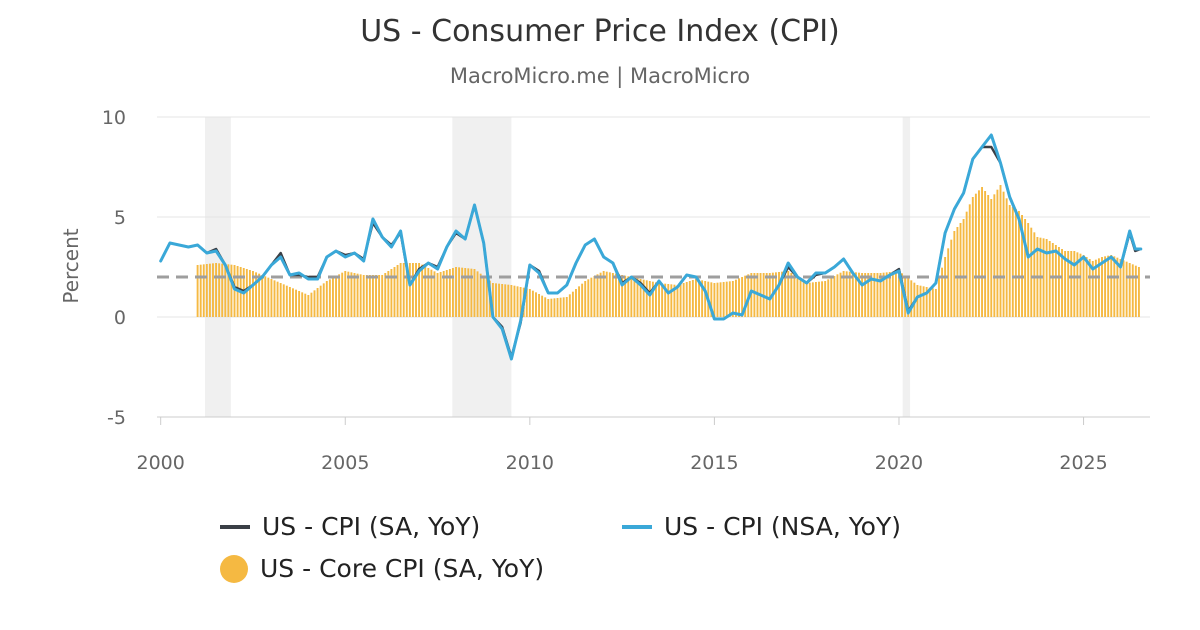 This screenshot has height=630, width=1200. Describe the element at coordinates (1083, 463) in the screenshot. I see `x-tick-label: 2025` at that location.